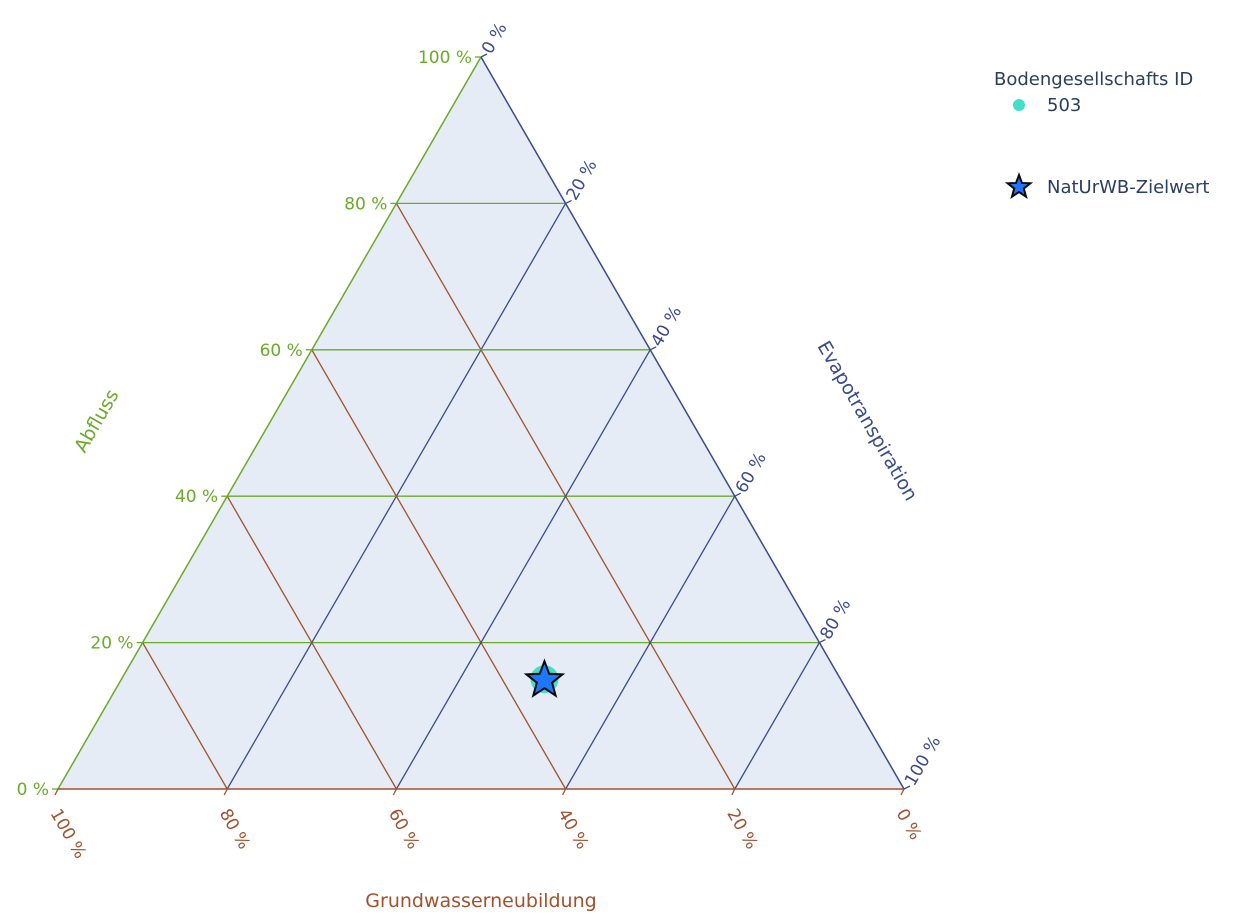 This screenshot has height=914, width=1248. Describe the element at coordinates (1093, 79) in the screenshot. I see `legend-title: Bodengesellschafts ID` at that location.